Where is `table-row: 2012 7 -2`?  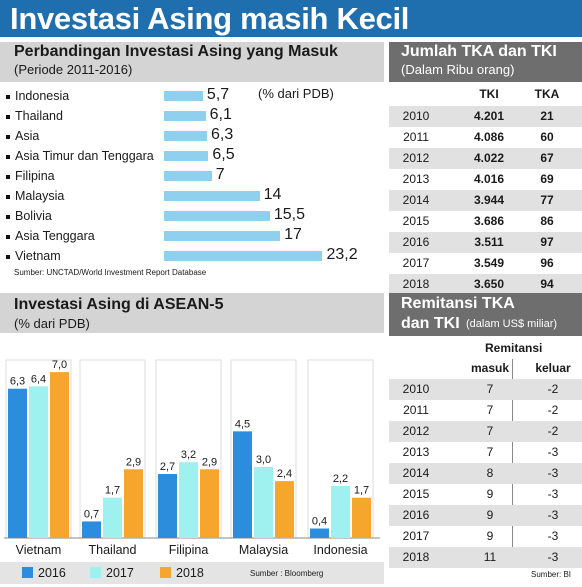
table-row: 2012 7 -2 is located at coordinates (485, 431).